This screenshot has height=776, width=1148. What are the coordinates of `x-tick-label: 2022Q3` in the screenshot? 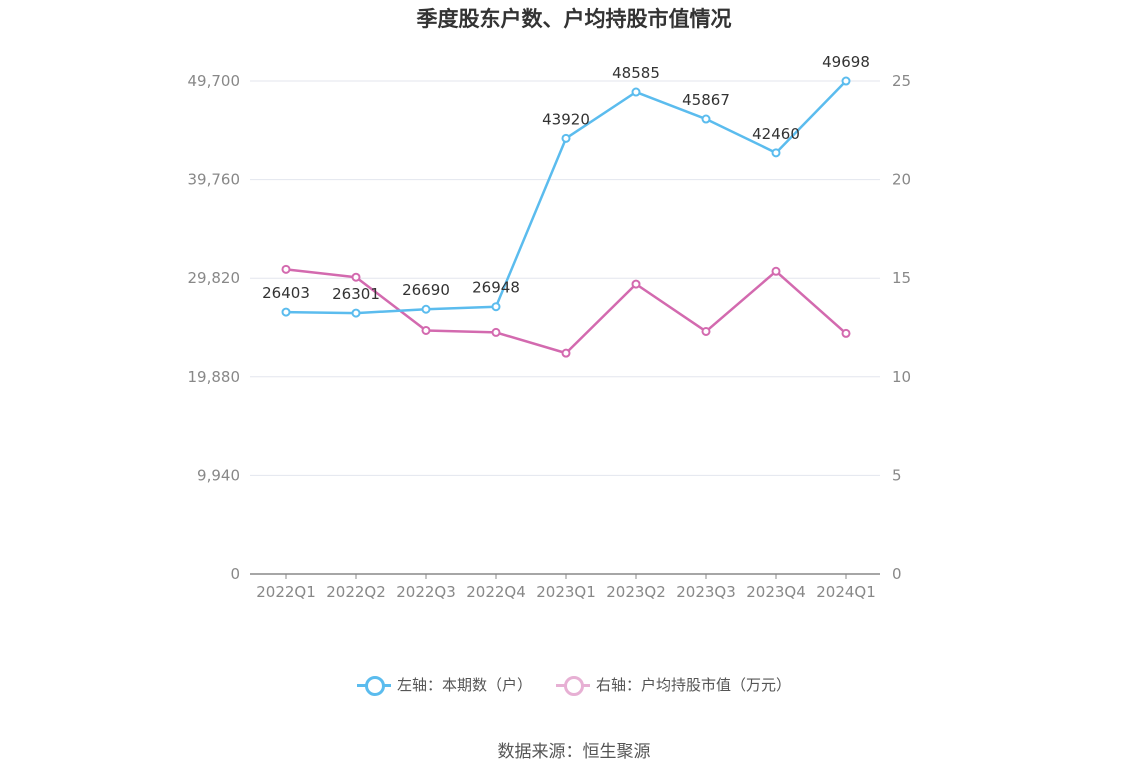 It's located at (426, 592).